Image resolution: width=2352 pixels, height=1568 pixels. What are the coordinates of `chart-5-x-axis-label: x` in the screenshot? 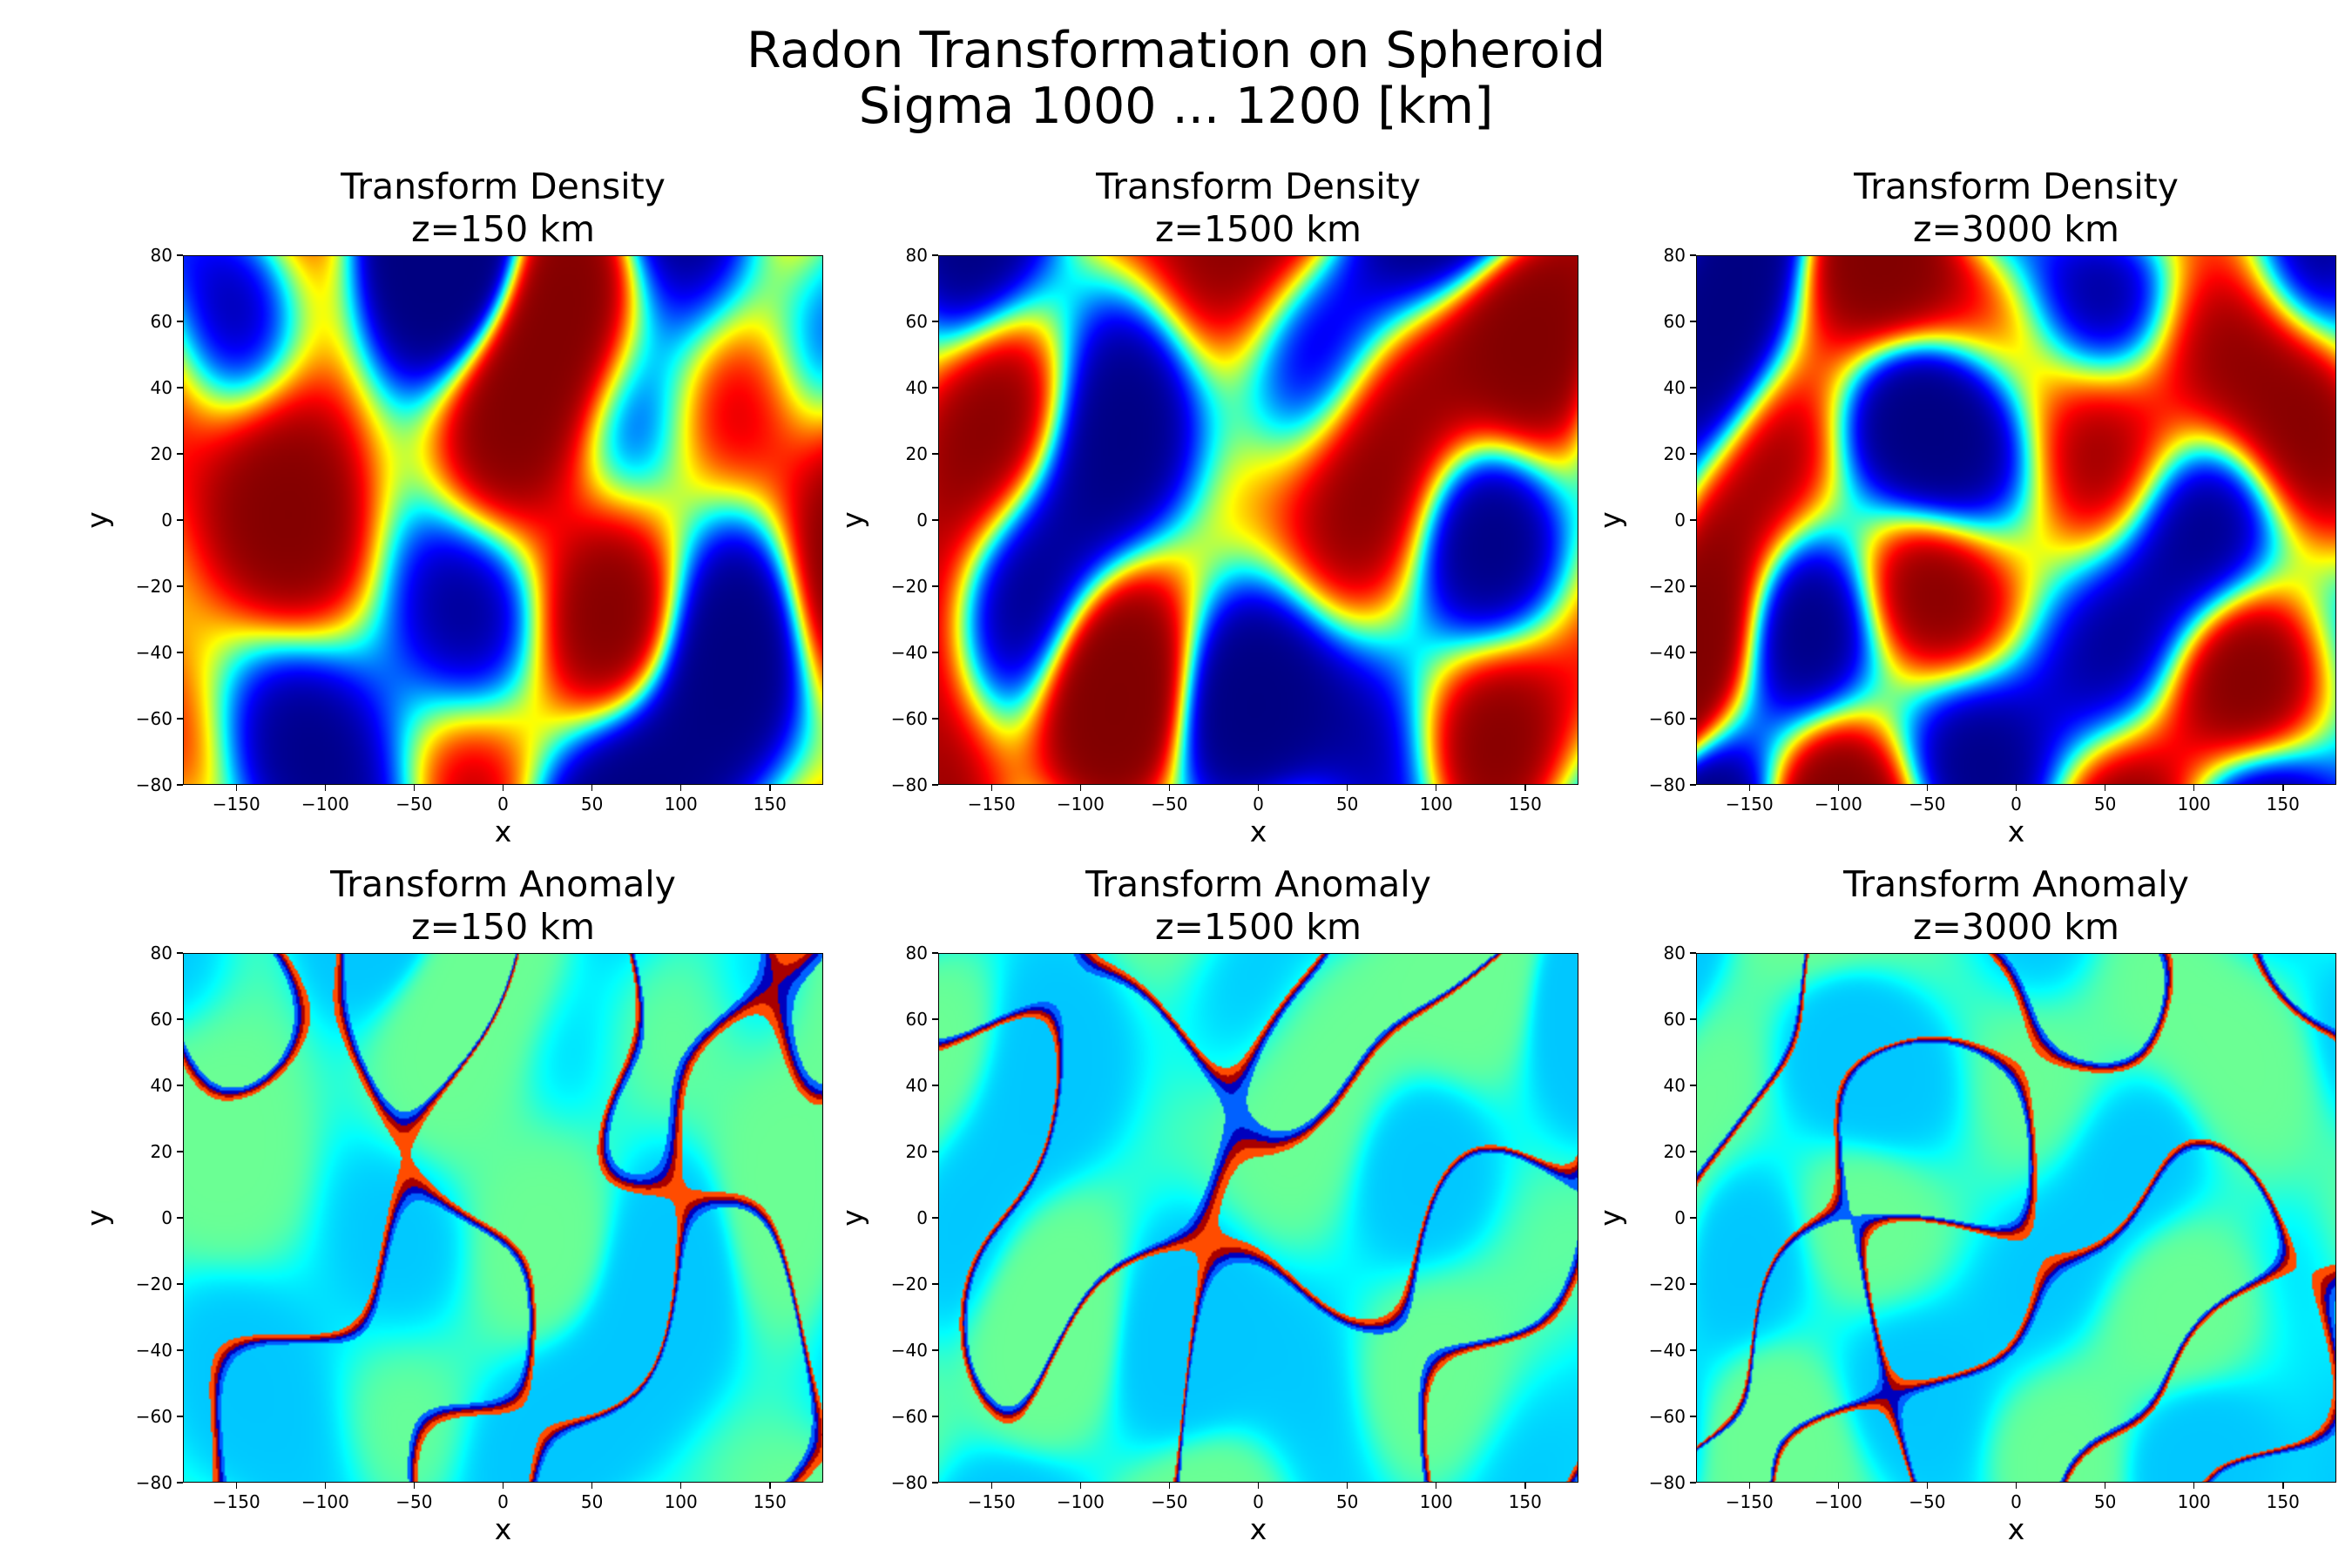 It's located at (1258, 1529).